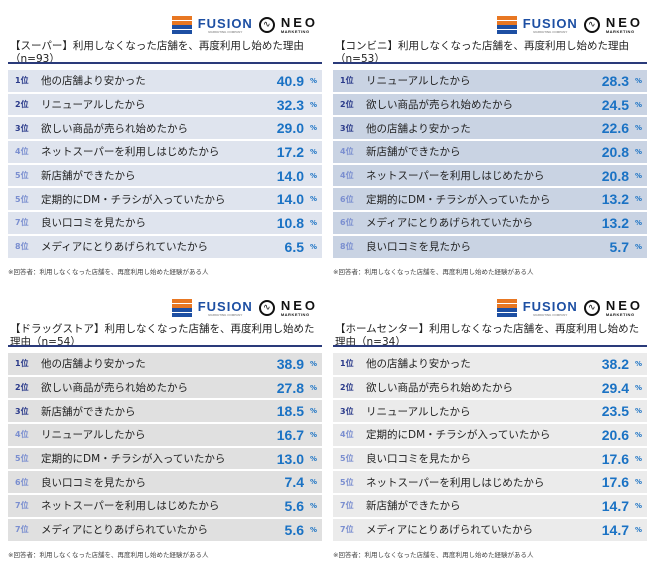  I want to click on ranking-row: 5位 定期的にDM・チラシが入っていたから 14.0%, so click(165, 199).